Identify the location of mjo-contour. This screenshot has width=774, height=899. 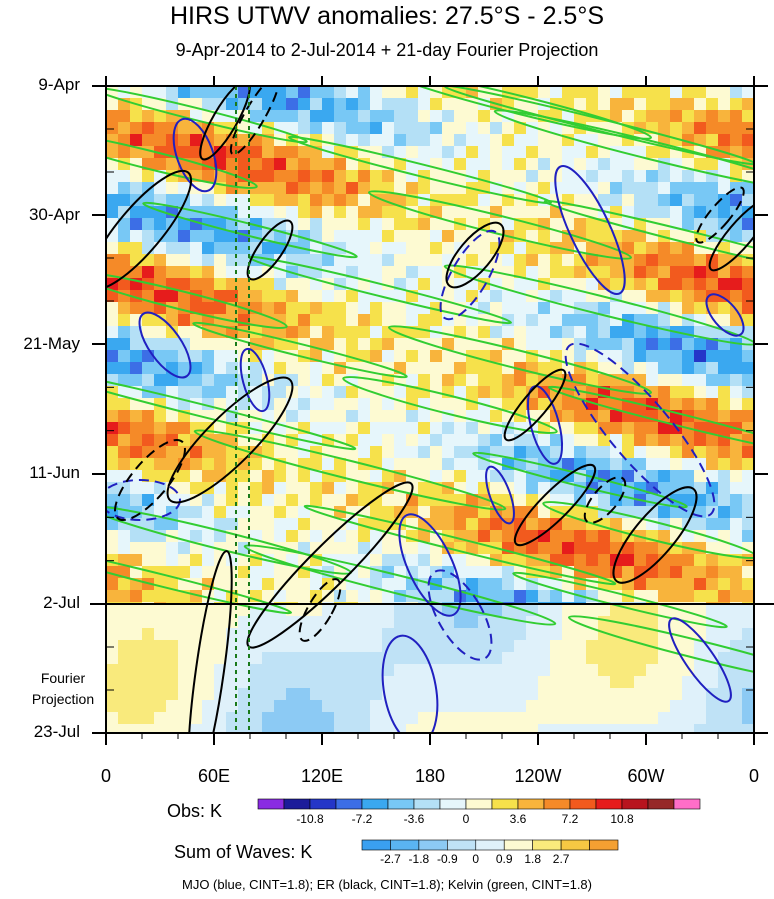
(410, 683).